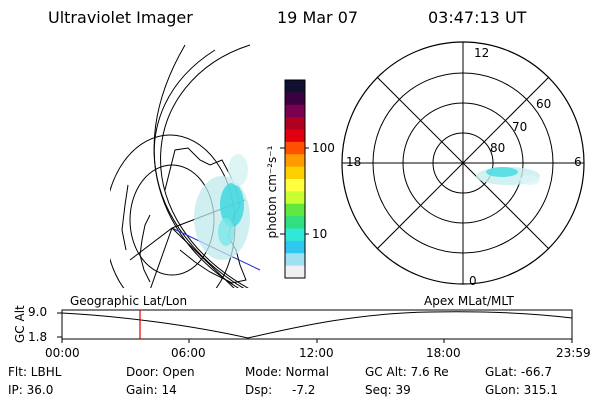 The image size is (600, 400). Describe the element at coordinates (498, 148) in the screenshot. I see `mlat-label-80: 80` at that location.